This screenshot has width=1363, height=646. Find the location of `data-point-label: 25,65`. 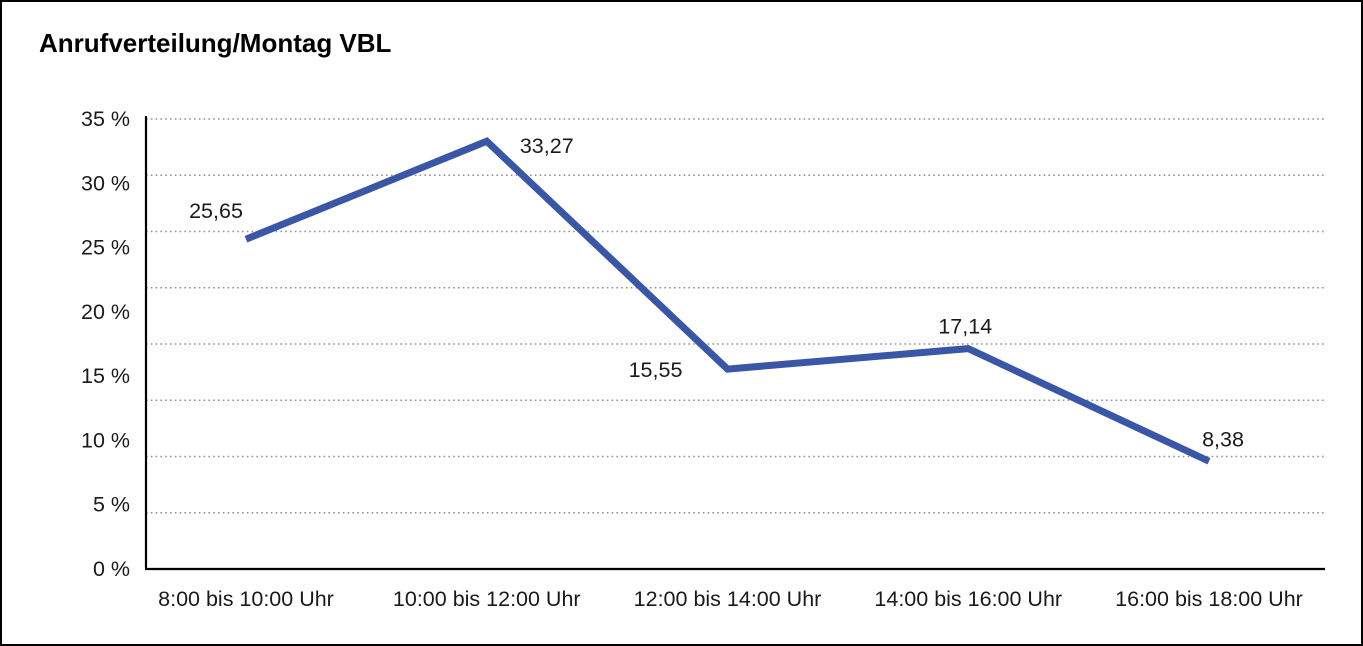

data-point-label: 25,65 is located at coordinates (216, 211).